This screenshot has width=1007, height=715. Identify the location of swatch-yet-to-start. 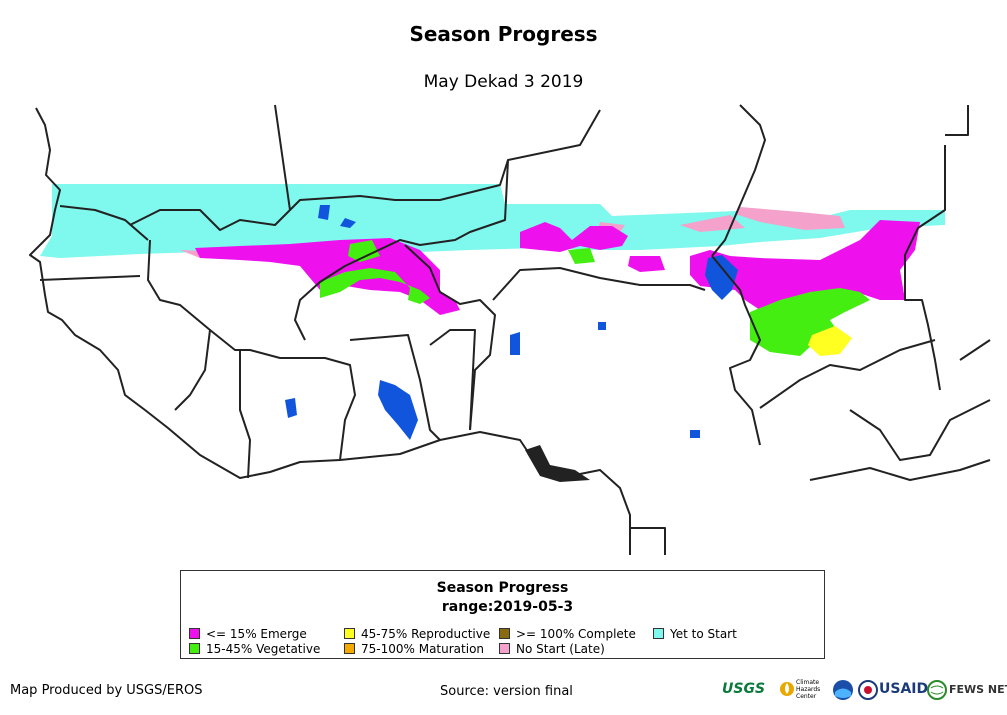
(658, 633).